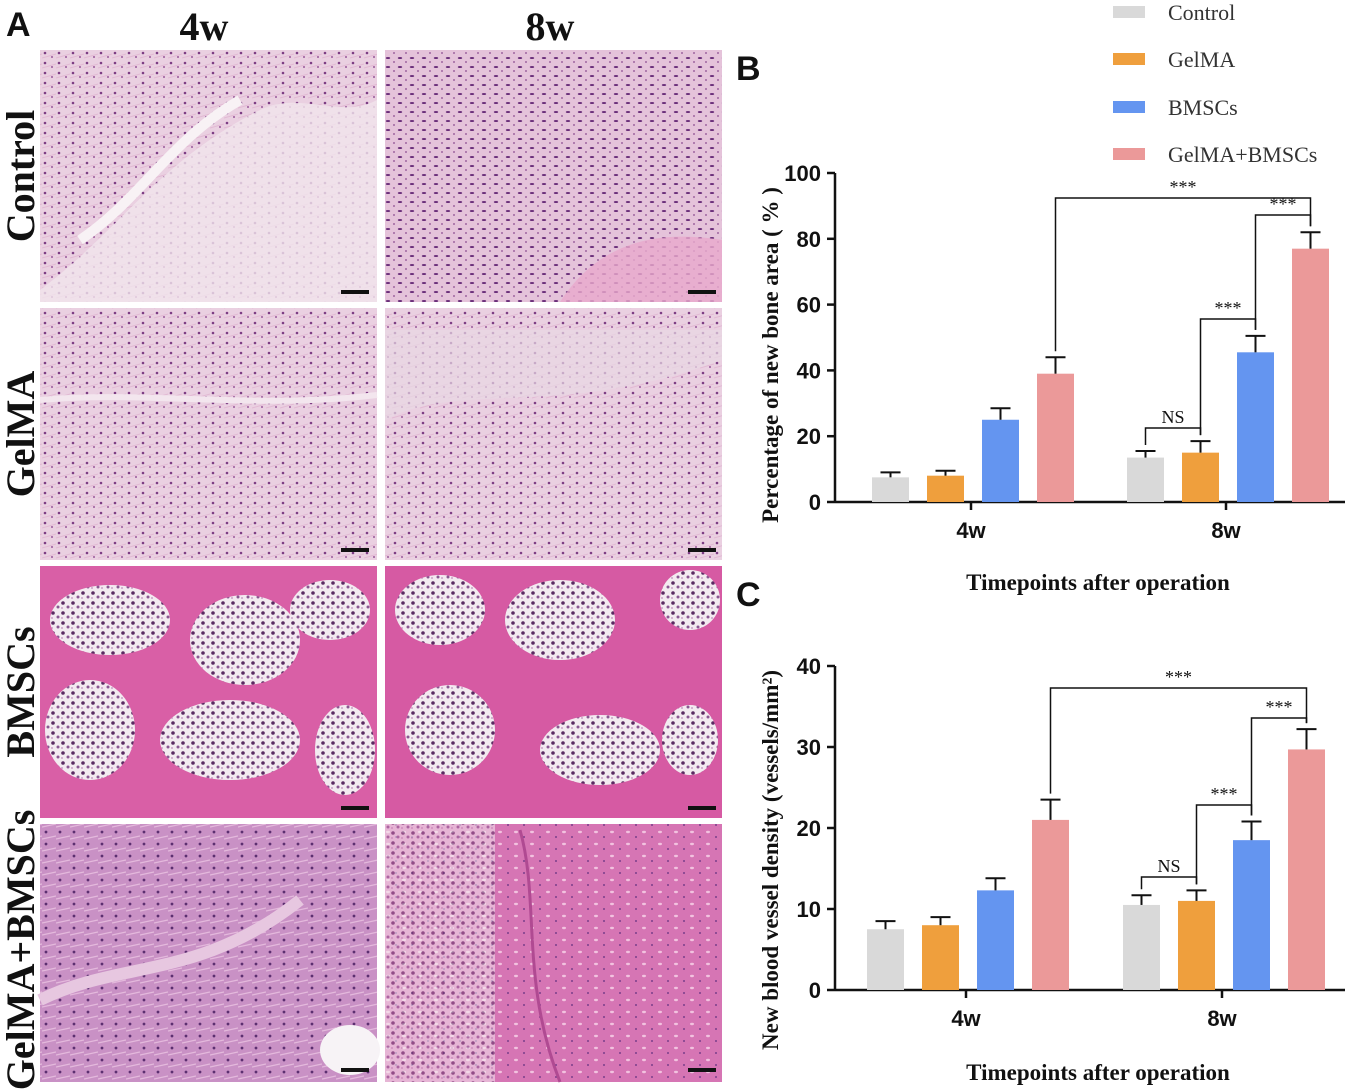 The height and width of the screenshot is (1091, 1350). I want to click on row-header-bmscs: BMSCs, so click(21, 691).